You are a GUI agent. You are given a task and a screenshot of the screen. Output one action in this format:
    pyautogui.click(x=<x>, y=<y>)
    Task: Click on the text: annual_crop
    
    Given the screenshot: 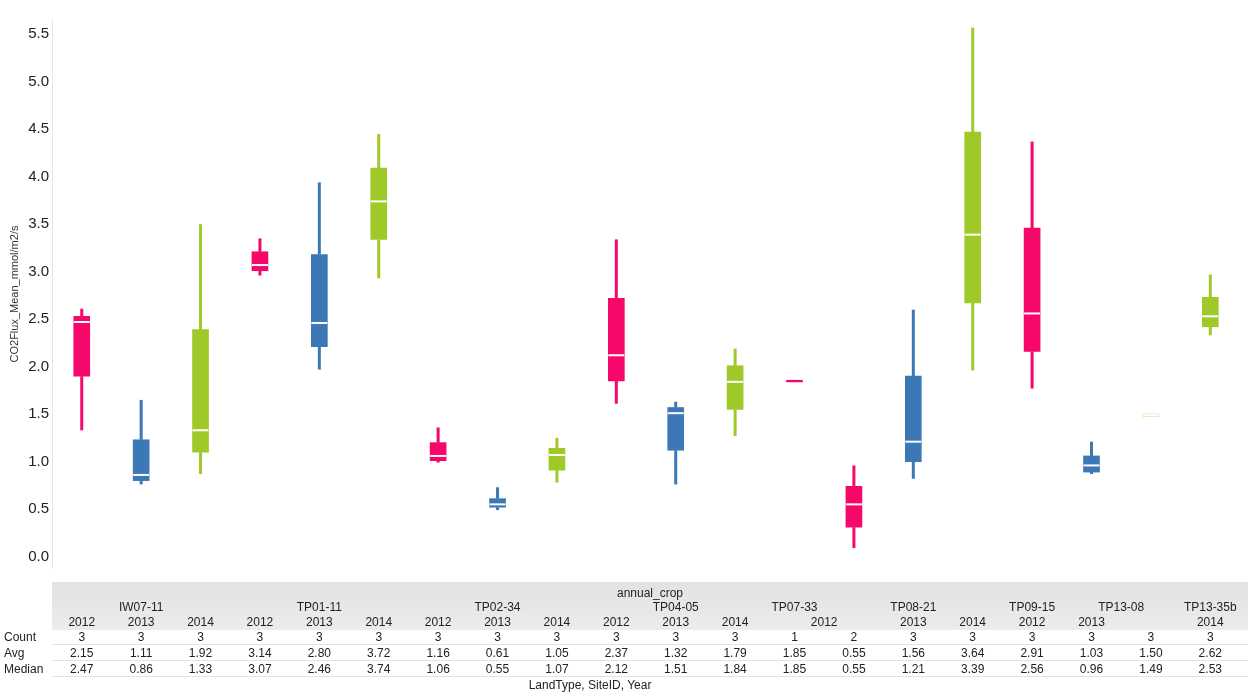 What is the action you would take?
    pyautogui.click(x=650, y=593)
    